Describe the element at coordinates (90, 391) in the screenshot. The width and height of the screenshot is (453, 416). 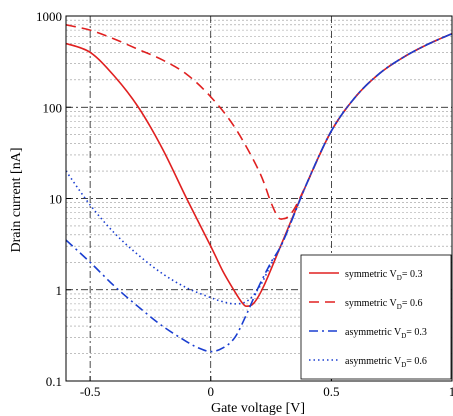
I see `x-tick-label: -0.5` at that location.